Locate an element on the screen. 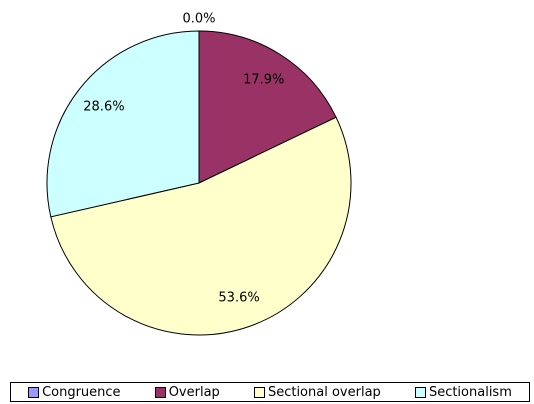 The image size is (534, 404). legend-item: Congruence is located at coordinates (74, 392).